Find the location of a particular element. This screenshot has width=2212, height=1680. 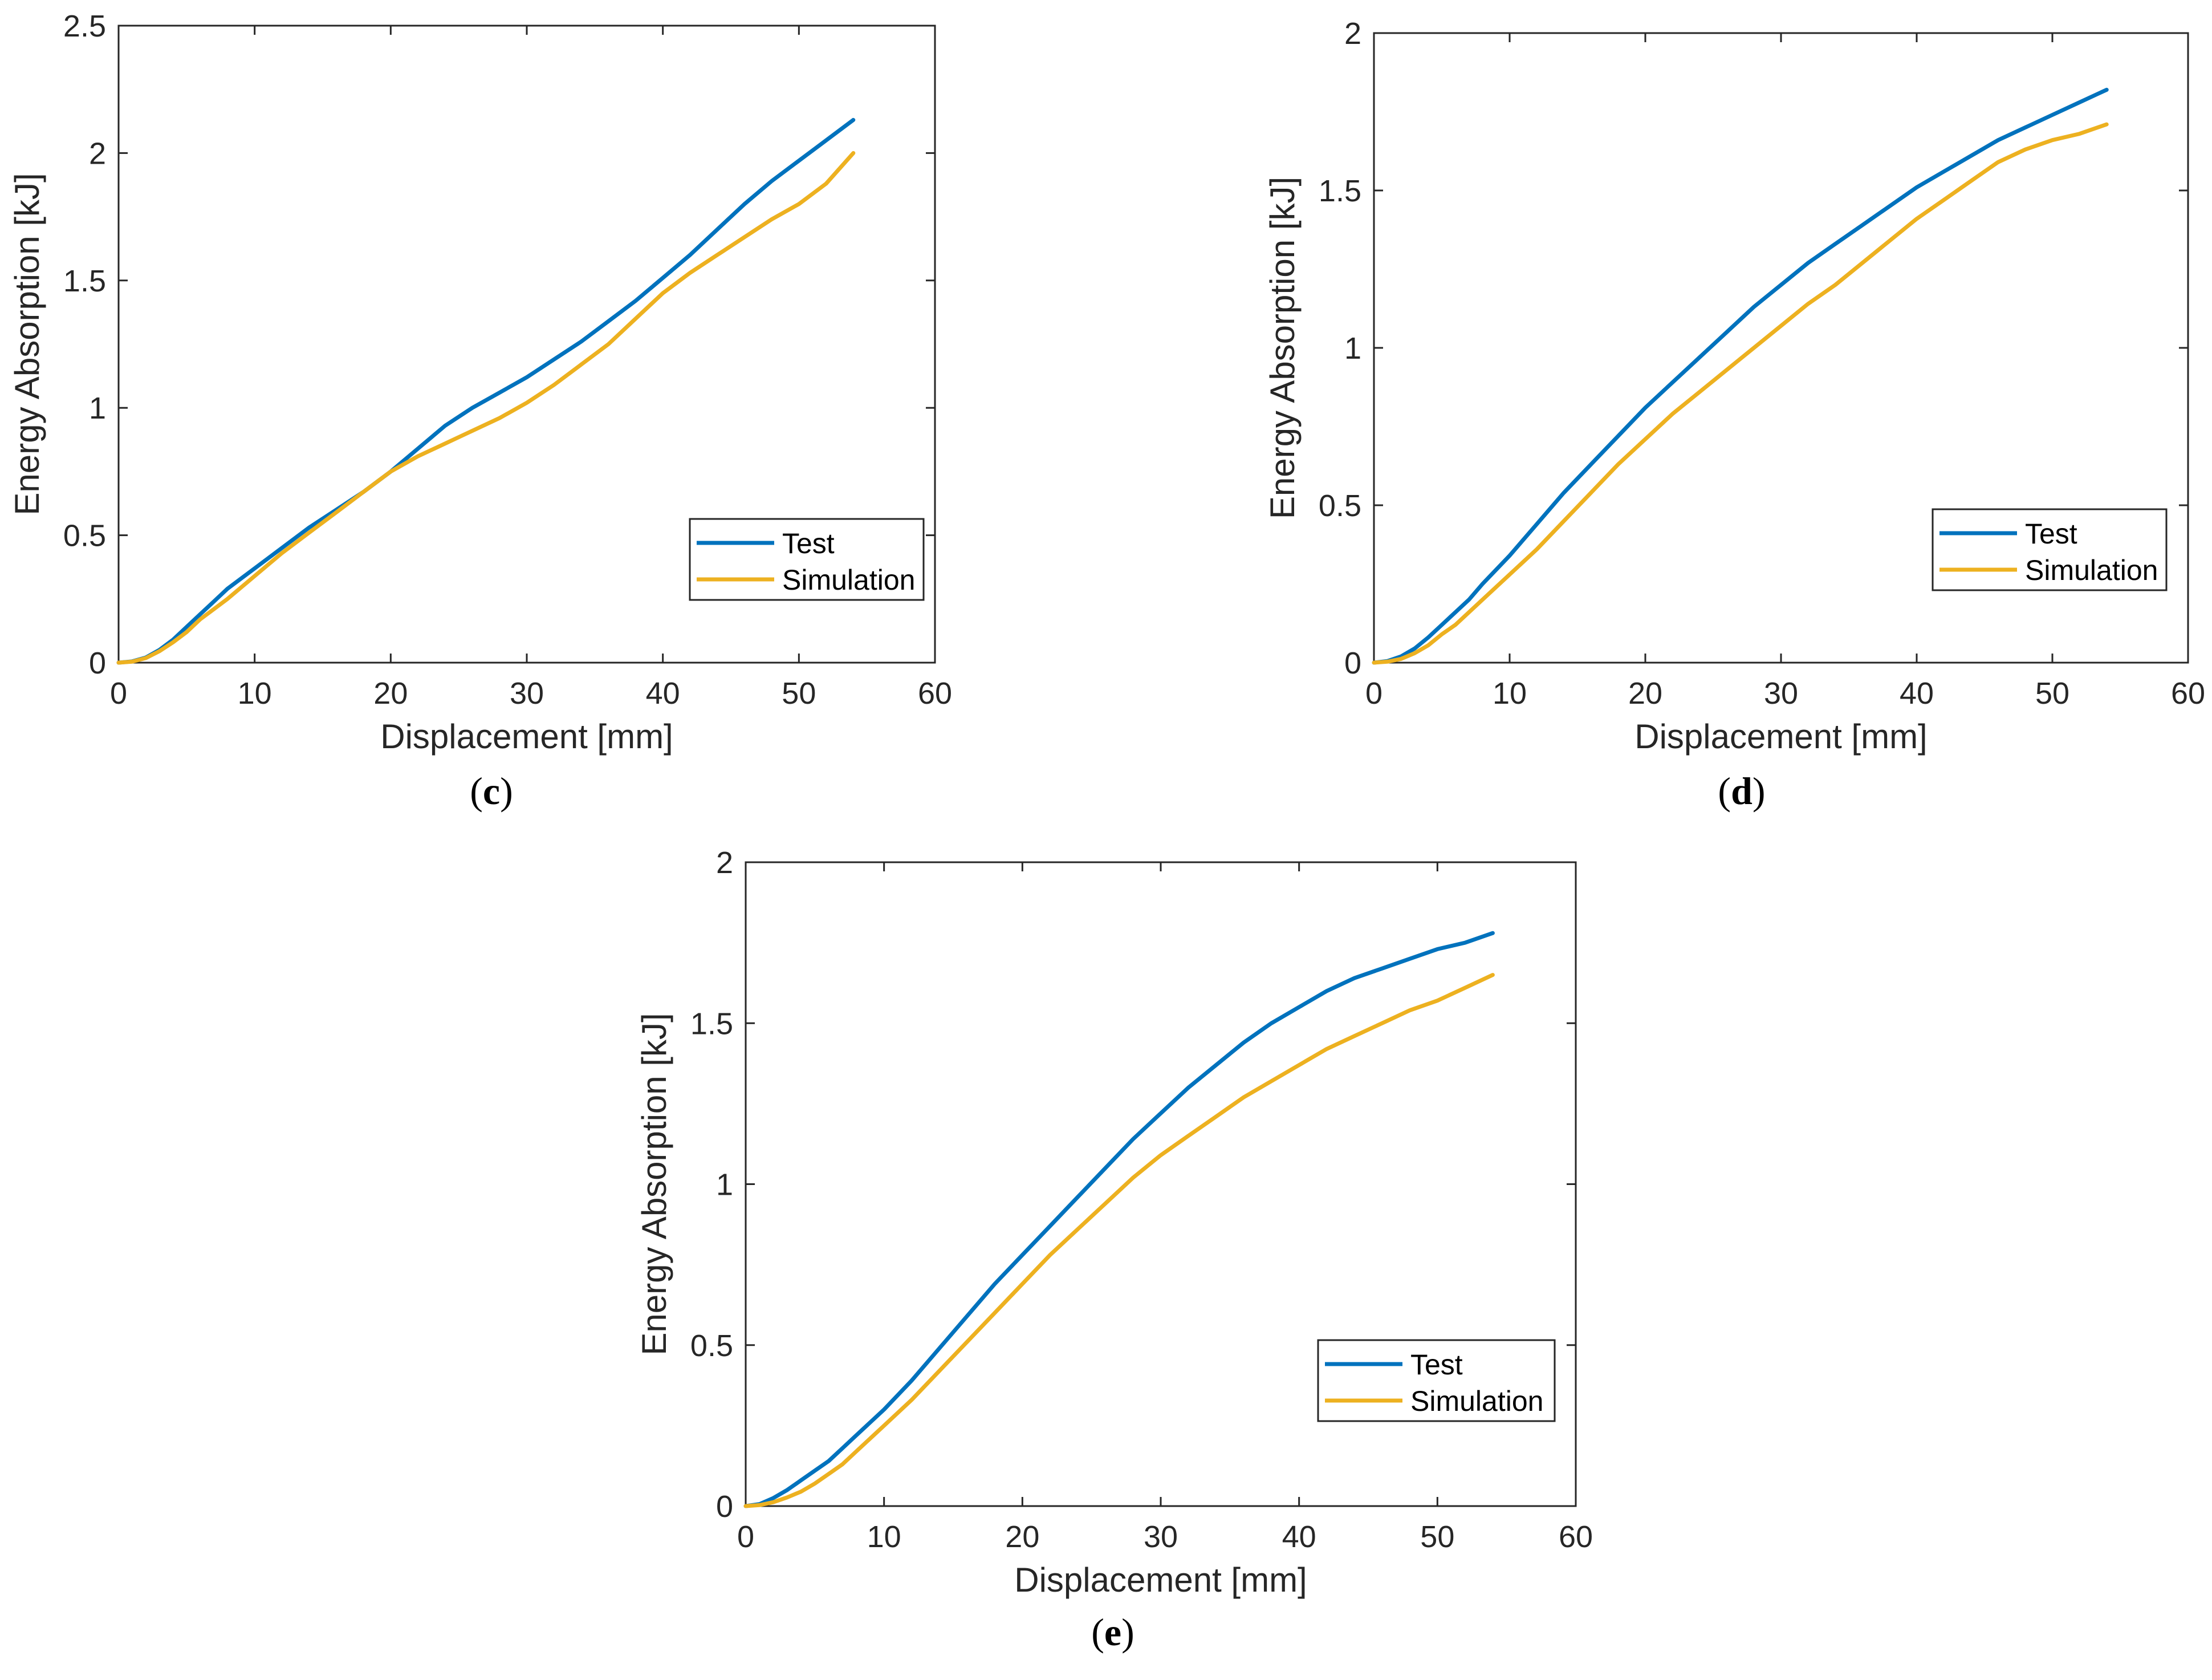

panel-caption: (c) is located at coordinates (491, 791).